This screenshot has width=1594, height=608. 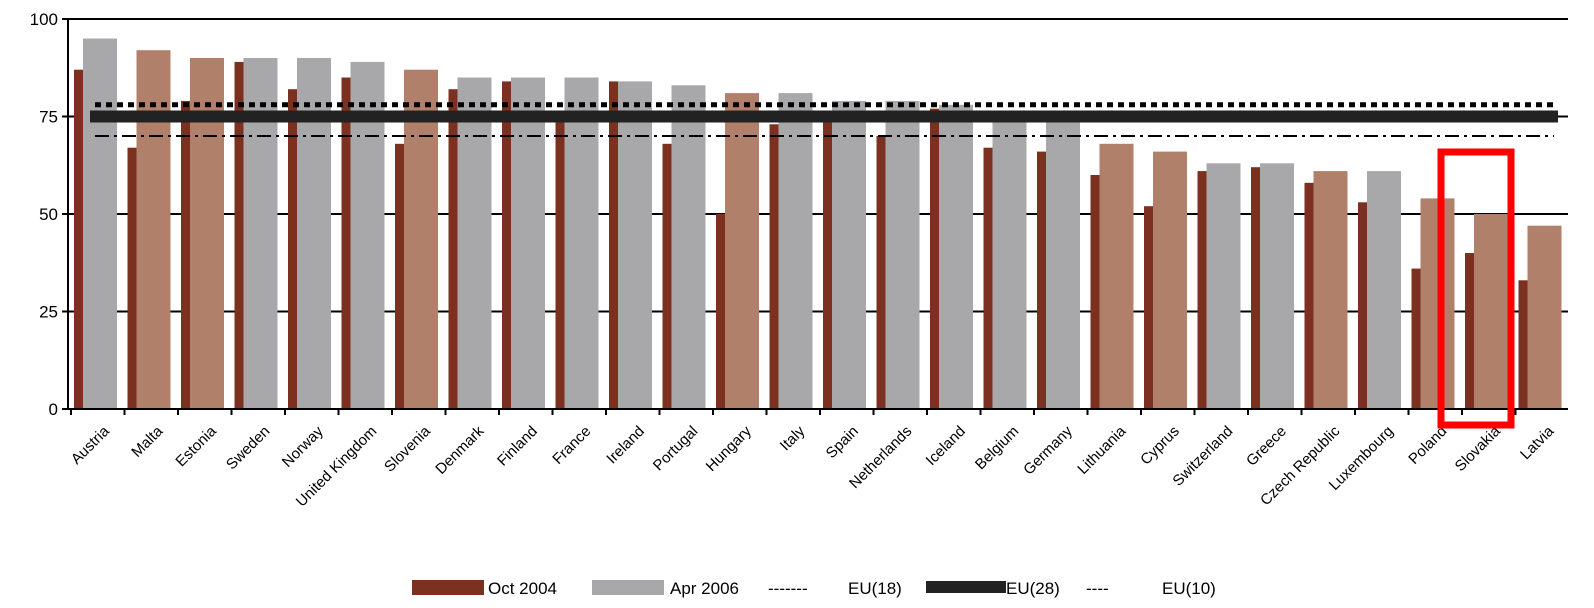 What do you see at coordinates (849, 255) in the screenshot?
I see `bar-apr-2006-spain` at bounding box center [849, 255].